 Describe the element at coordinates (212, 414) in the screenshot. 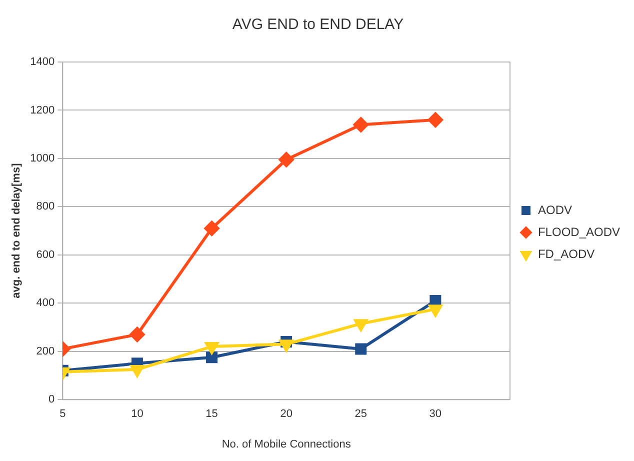

I see `x-tick-label: 15` at that location.